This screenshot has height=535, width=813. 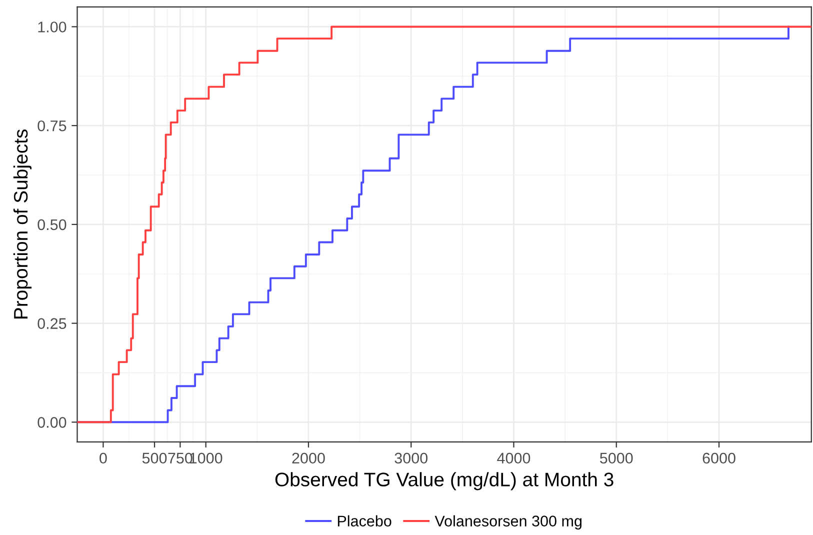 What do you see at coordinates (52, 27) in the screenshot?
I see `y-tick-label: 1.00` at bounding box center [52, 27].